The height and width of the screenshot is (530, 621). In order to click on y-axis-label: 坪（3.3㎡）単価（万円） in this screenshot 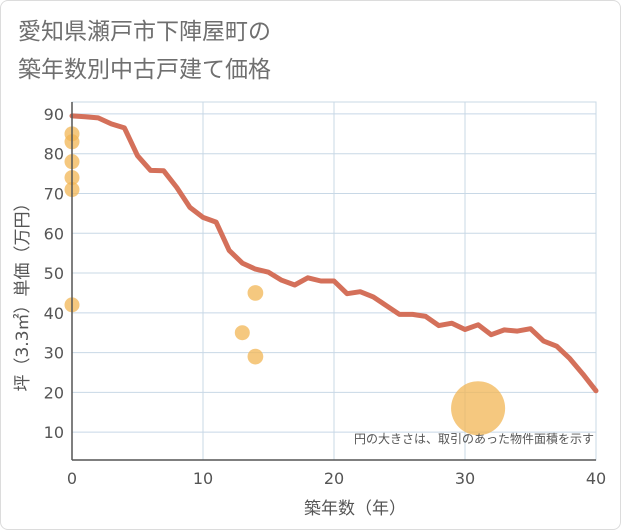, I will do `click(23, 292)`.